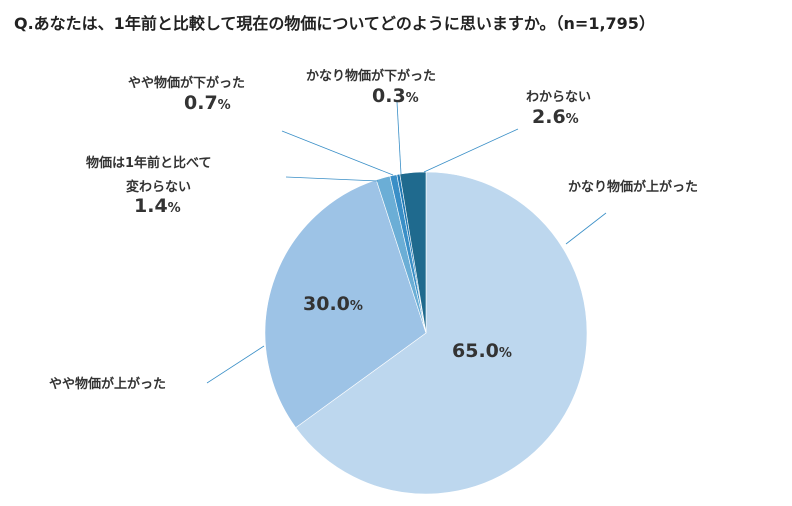  I want to click on label-unknown: わからない 2.6%, so click(559, 109).